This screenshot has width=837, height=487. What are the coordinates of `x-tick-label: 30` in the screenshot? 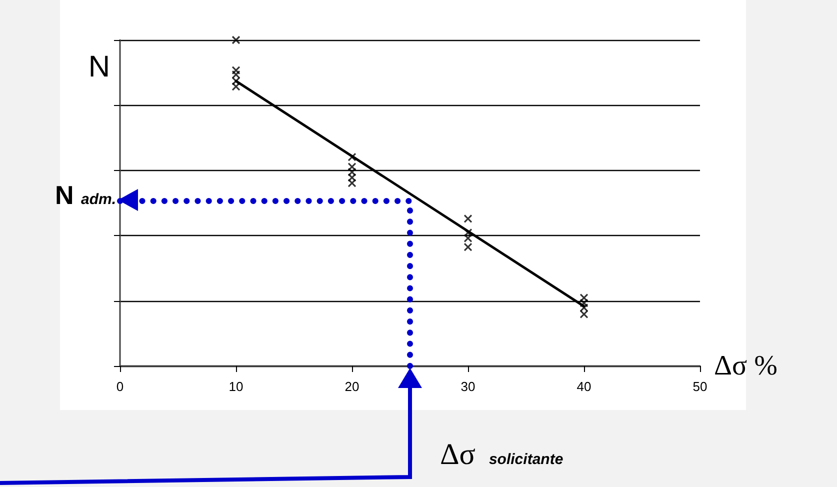 It's located at (468, 386).